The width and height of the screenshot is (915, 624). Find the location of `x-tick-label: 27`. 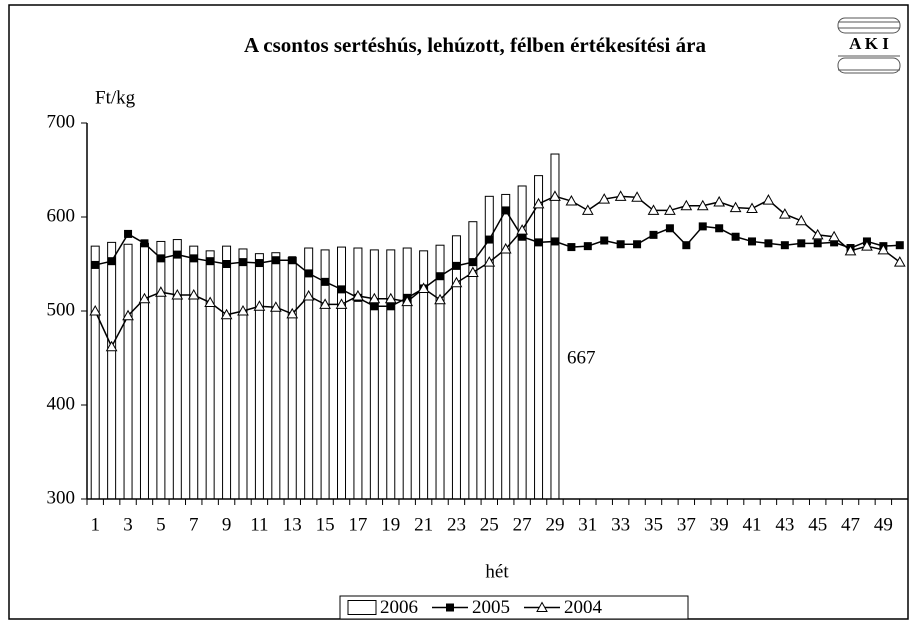

x-tick-label: 27 is located at coordinates (522, 524).